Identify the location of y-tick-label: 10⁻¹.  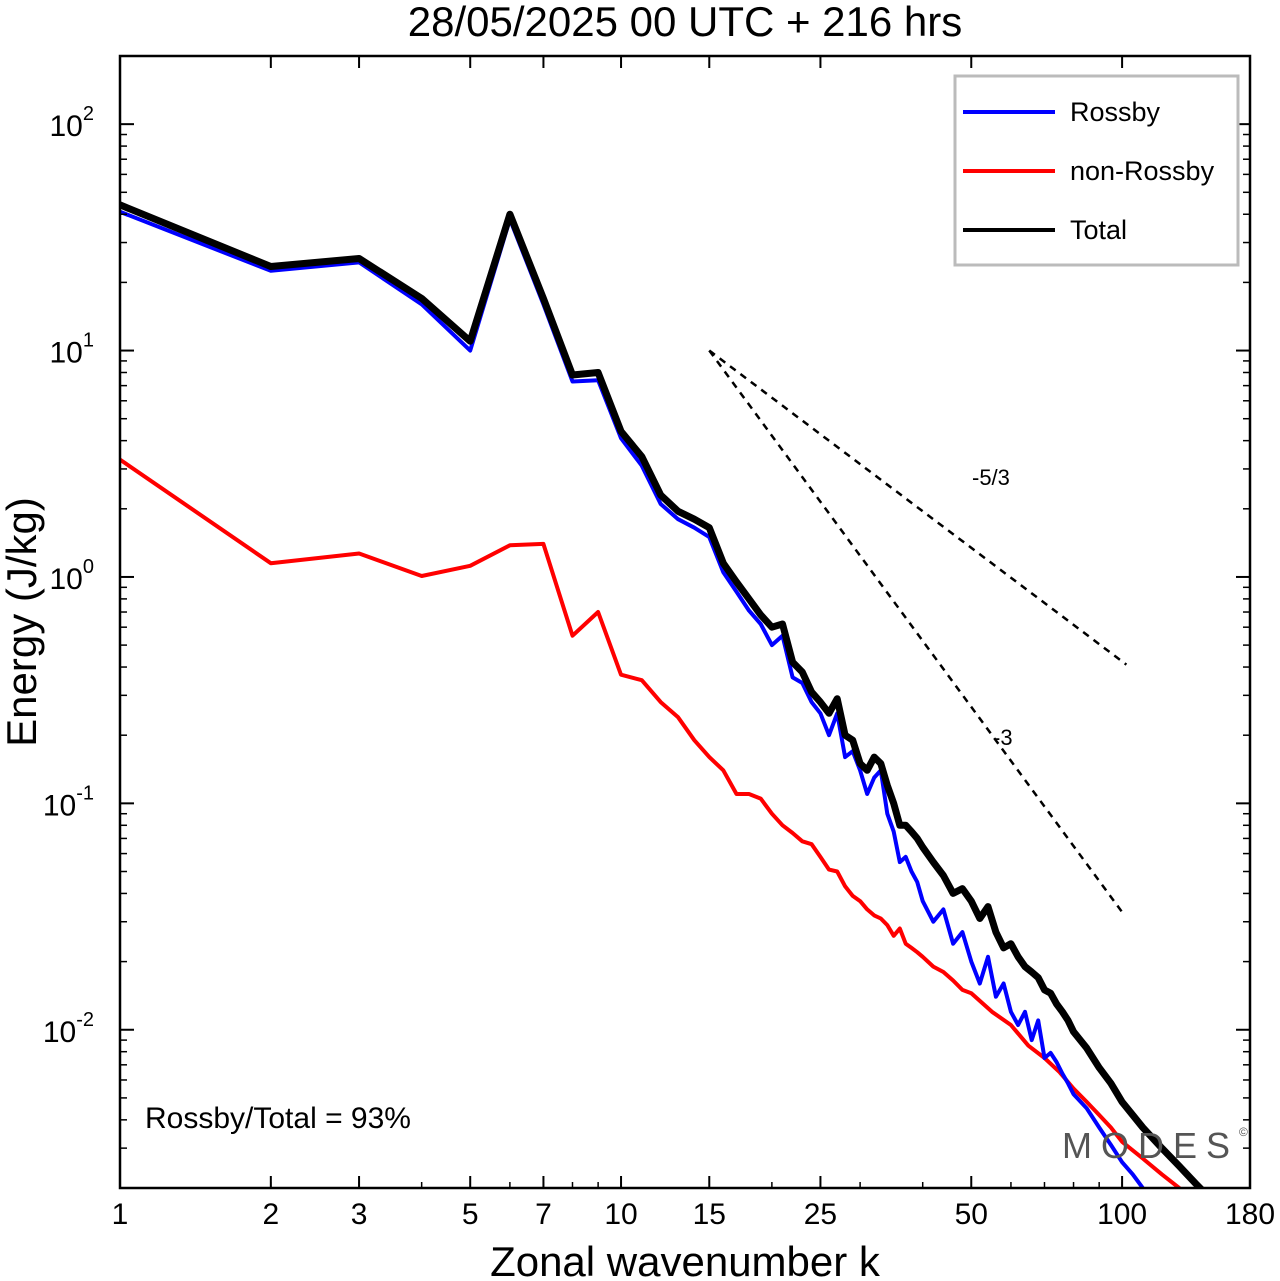
(68, 802).